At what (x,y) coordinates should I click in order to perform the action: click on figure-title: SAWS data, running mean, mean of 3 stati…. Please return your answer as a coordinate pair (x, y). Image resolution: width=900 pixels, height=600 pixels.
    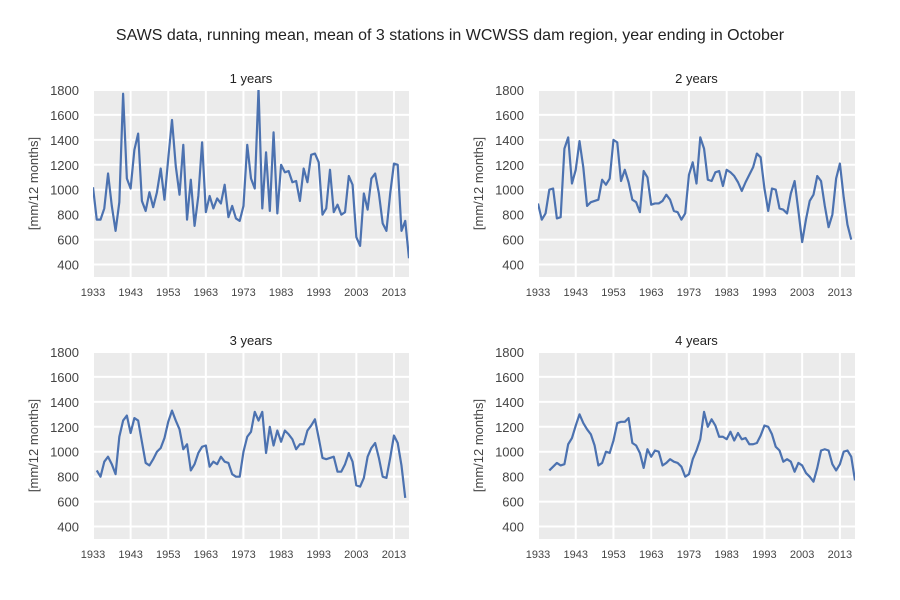
    Looking at the image, I should click on (450, 35).